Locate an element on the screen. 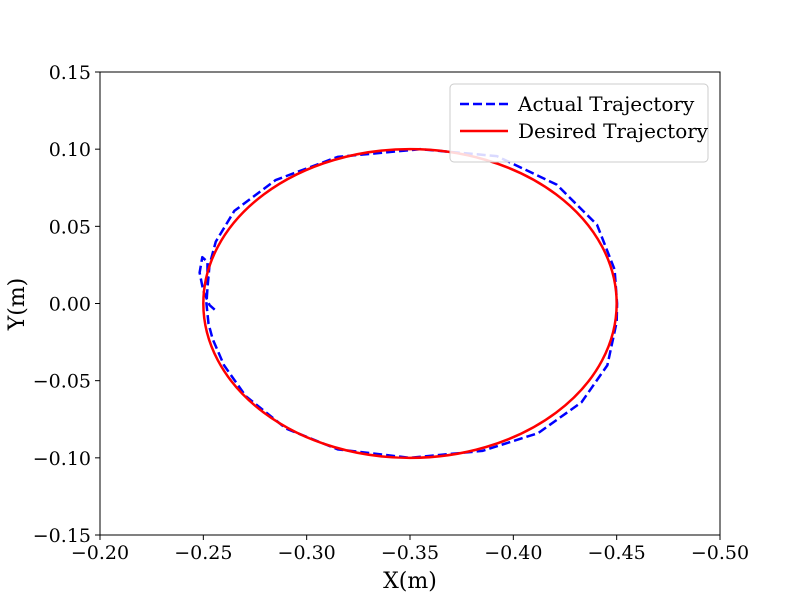 The height and width of the screenshot is (600, 800). x-tick-label: −0.50 is located at coordinates (720, 553).